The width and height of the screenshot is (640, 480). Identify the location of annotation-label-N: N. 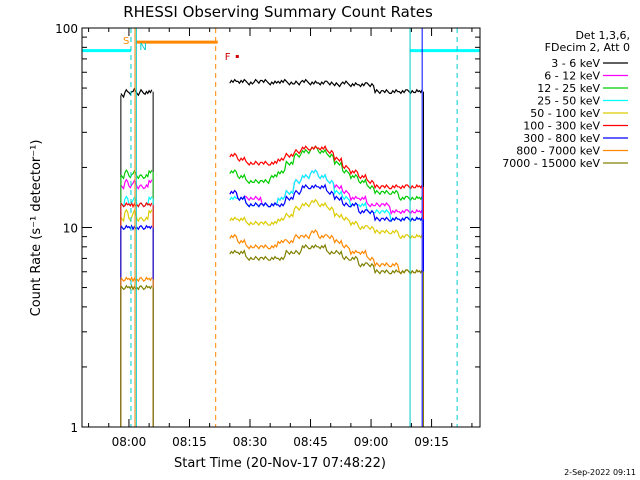
(142, 47).